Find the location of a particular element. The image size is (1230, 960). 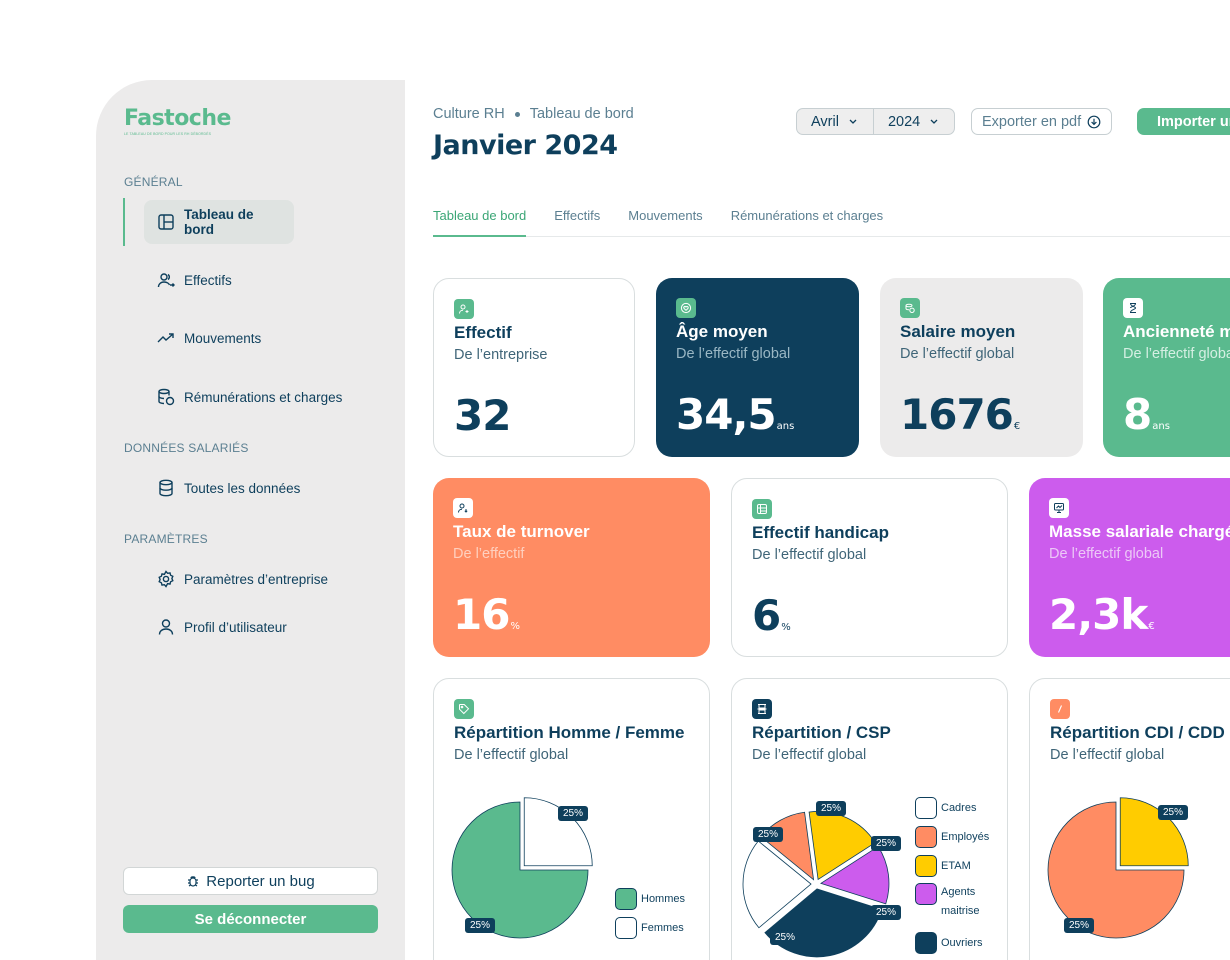

kpi-number: 32 is located at coordinates (482, 415).